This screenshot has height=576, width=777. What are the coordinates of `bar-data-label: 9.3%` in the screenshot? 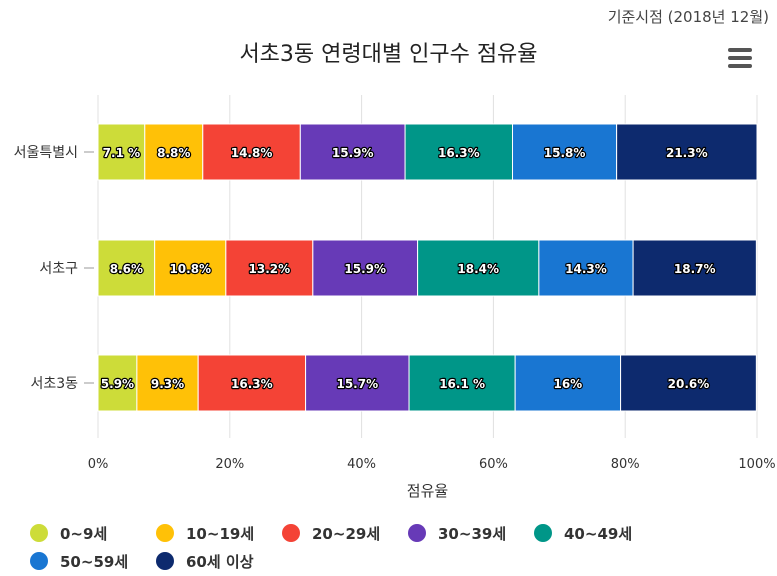 It's located at (167, 384).